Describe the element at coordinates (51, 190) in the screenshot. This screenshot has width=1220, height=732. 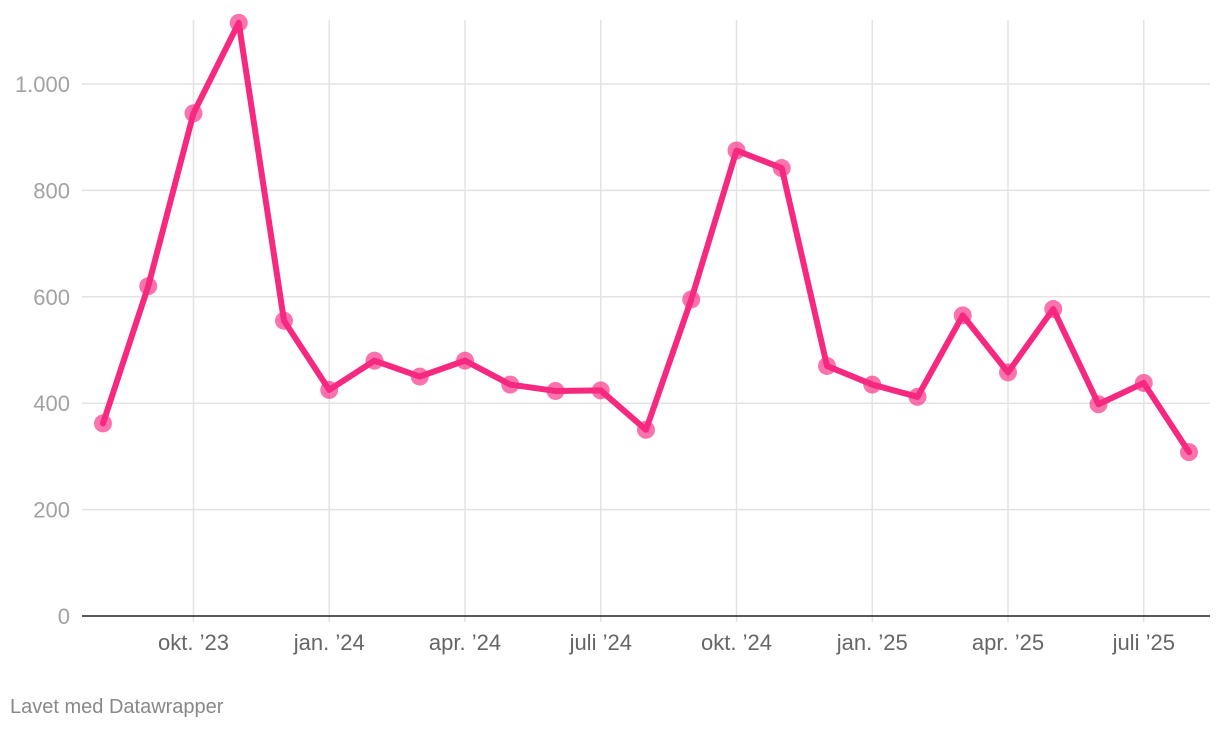
I see `y-tick-label: 800` at that location.